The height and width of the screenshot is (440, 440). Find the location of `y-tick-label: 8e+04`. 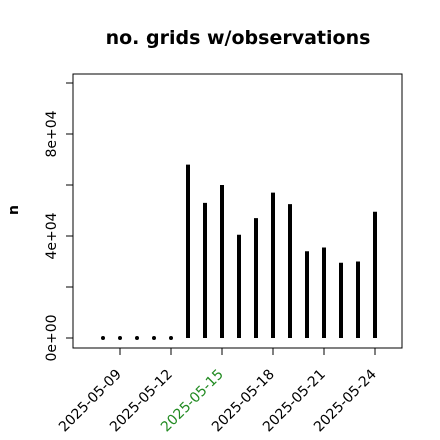

y-tick-label: 8e+04 is located at coordinates (52, 133).